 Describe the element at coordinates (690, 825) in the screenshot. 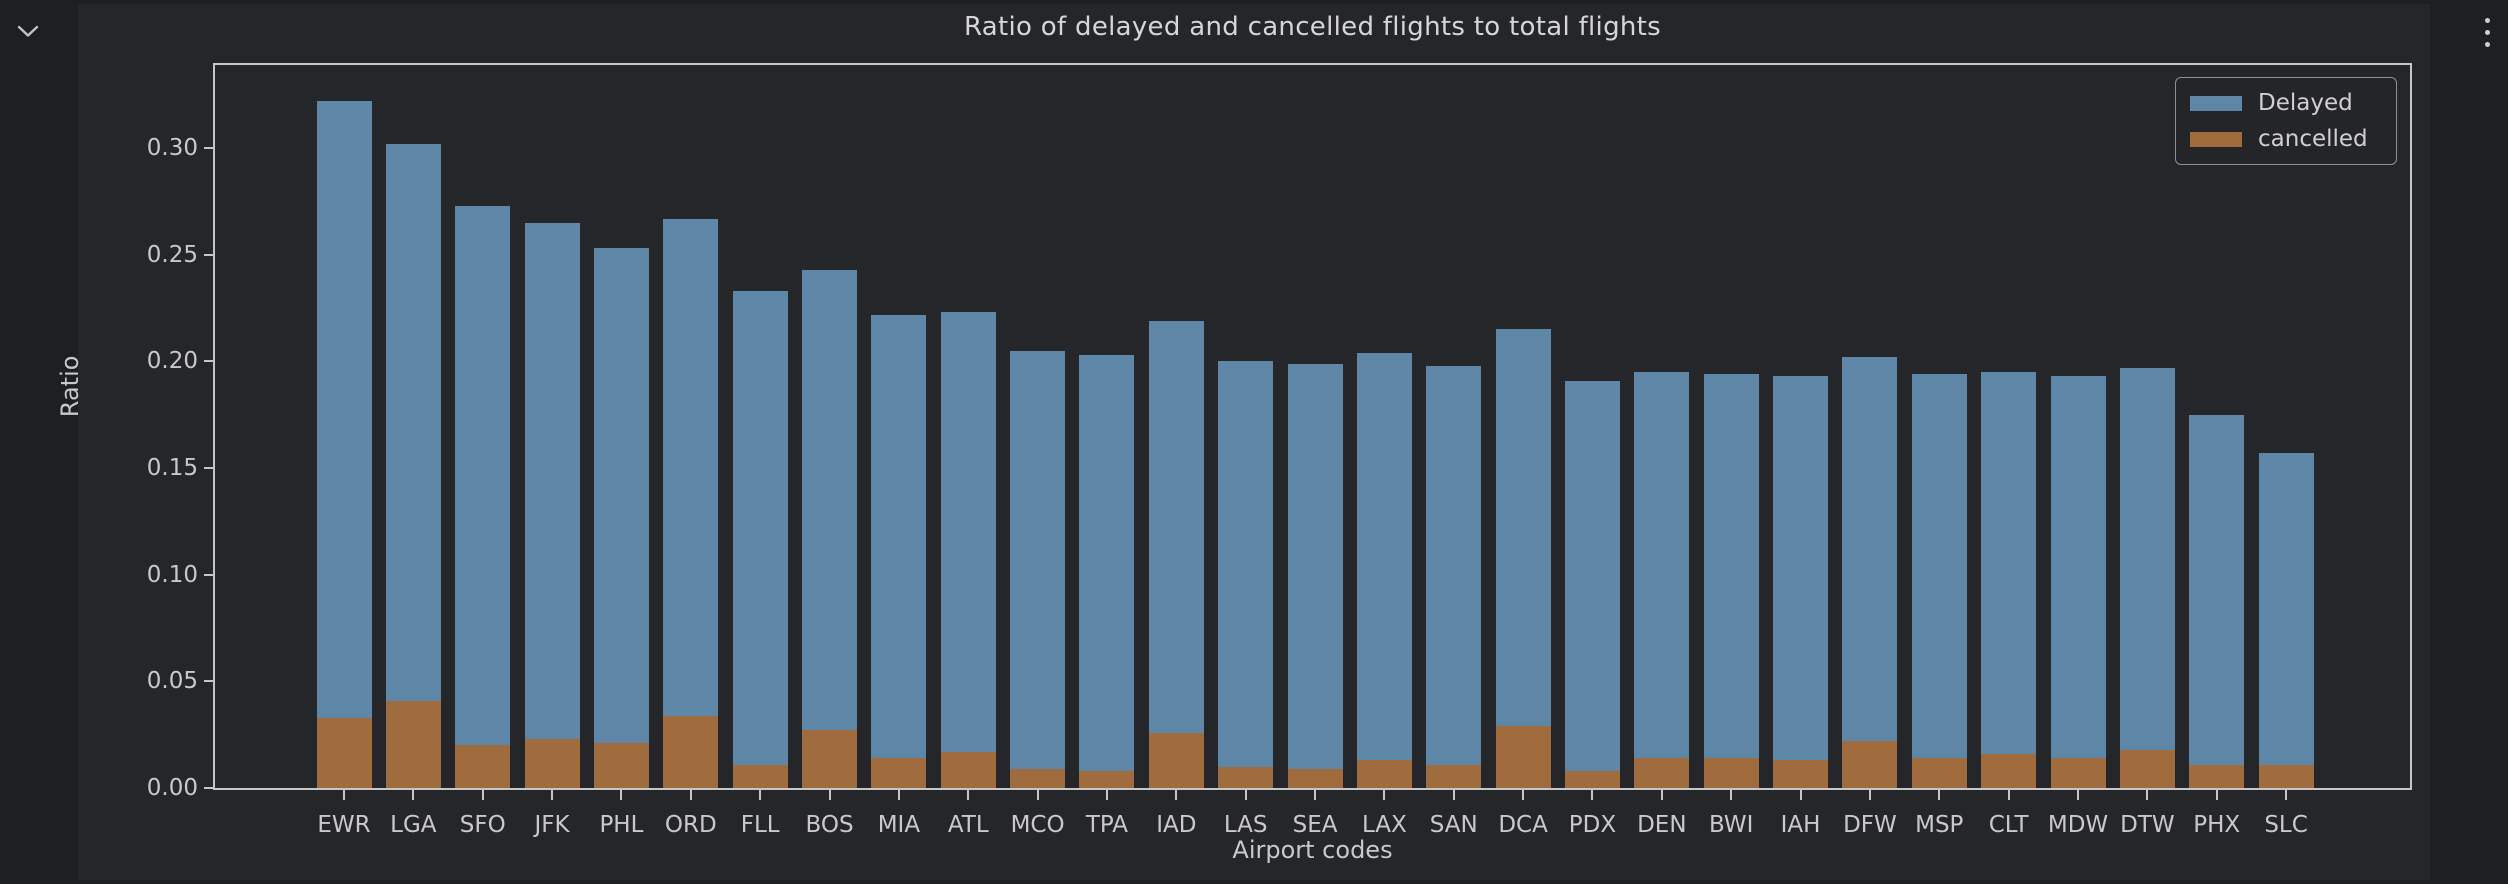

I see `x-tick-label-ORD: ORD` at that location.